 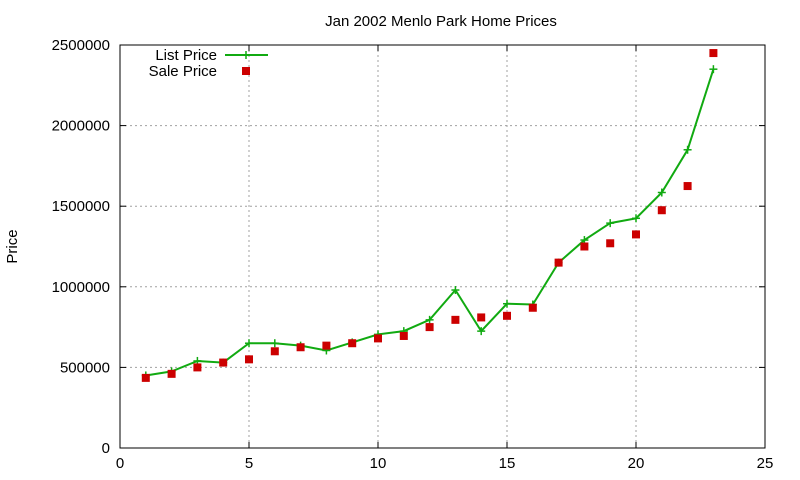 I want to click on x-tick-label: 20, so click(x=636, y=463).